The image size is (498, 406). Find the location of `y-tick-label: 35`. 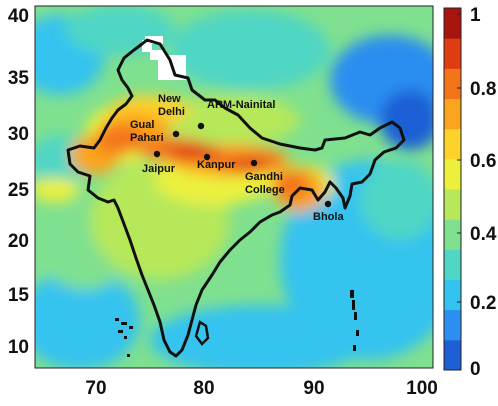

y-tick-label: 35 is located at coordinates (19, 78).